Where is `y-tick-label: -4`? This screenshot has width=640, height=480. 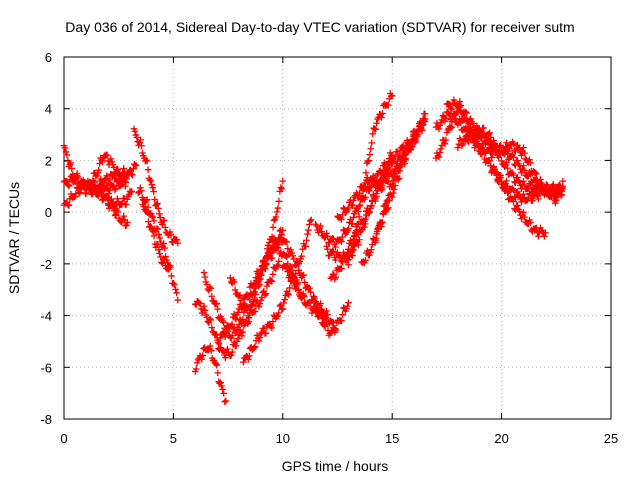 y-tick-label: -4 is located at coordinates (46, 316).